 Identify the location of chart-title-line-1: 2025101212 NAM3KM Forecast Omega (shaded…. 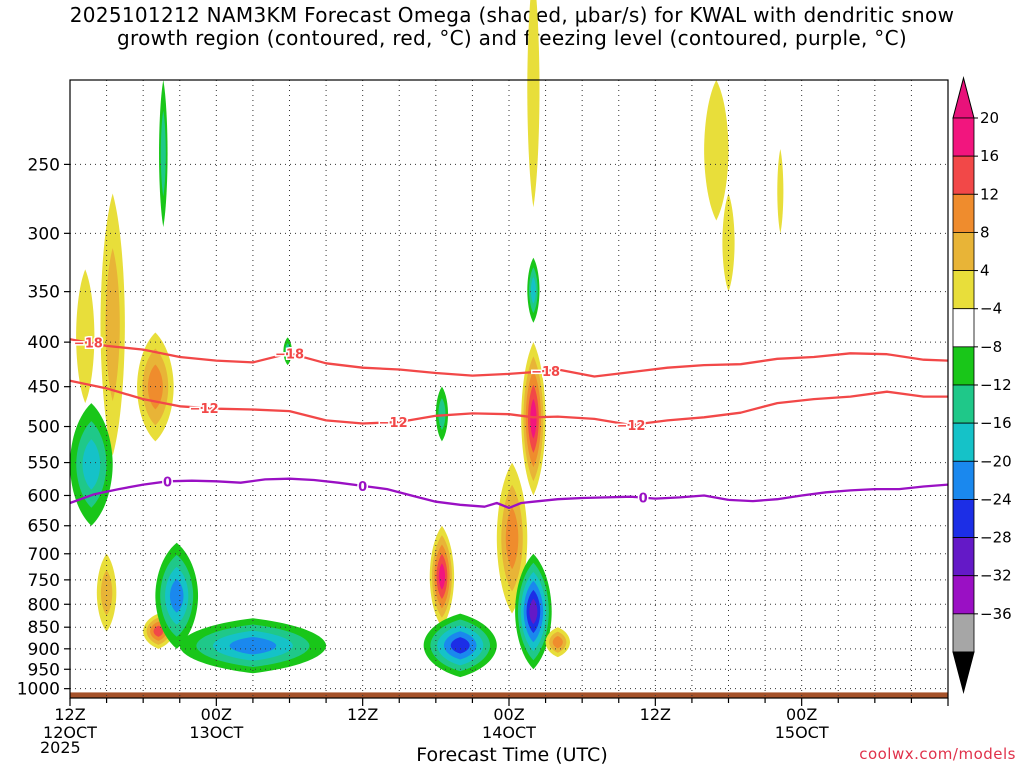
(512, 15).